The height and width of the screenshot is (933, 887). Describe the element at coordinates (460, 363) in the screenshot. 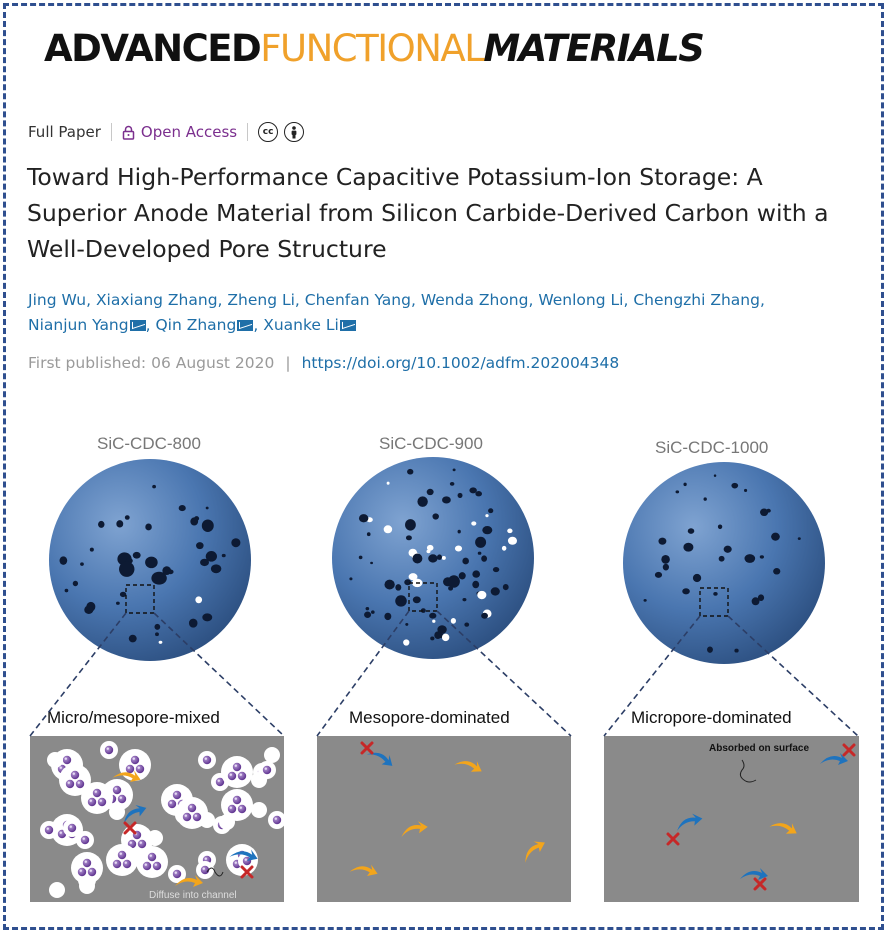

I see `doi-link: https://doi.org/10.1002/adfm.202004348` at that location.